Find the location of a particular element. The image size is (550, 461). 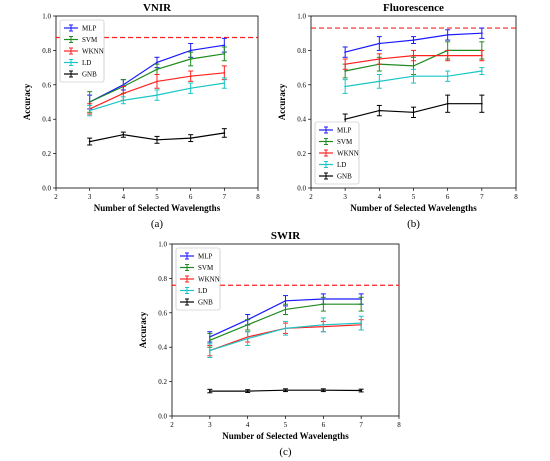

chart-3-y-tick-label: 0.8 is located at coordinates (162, 279).